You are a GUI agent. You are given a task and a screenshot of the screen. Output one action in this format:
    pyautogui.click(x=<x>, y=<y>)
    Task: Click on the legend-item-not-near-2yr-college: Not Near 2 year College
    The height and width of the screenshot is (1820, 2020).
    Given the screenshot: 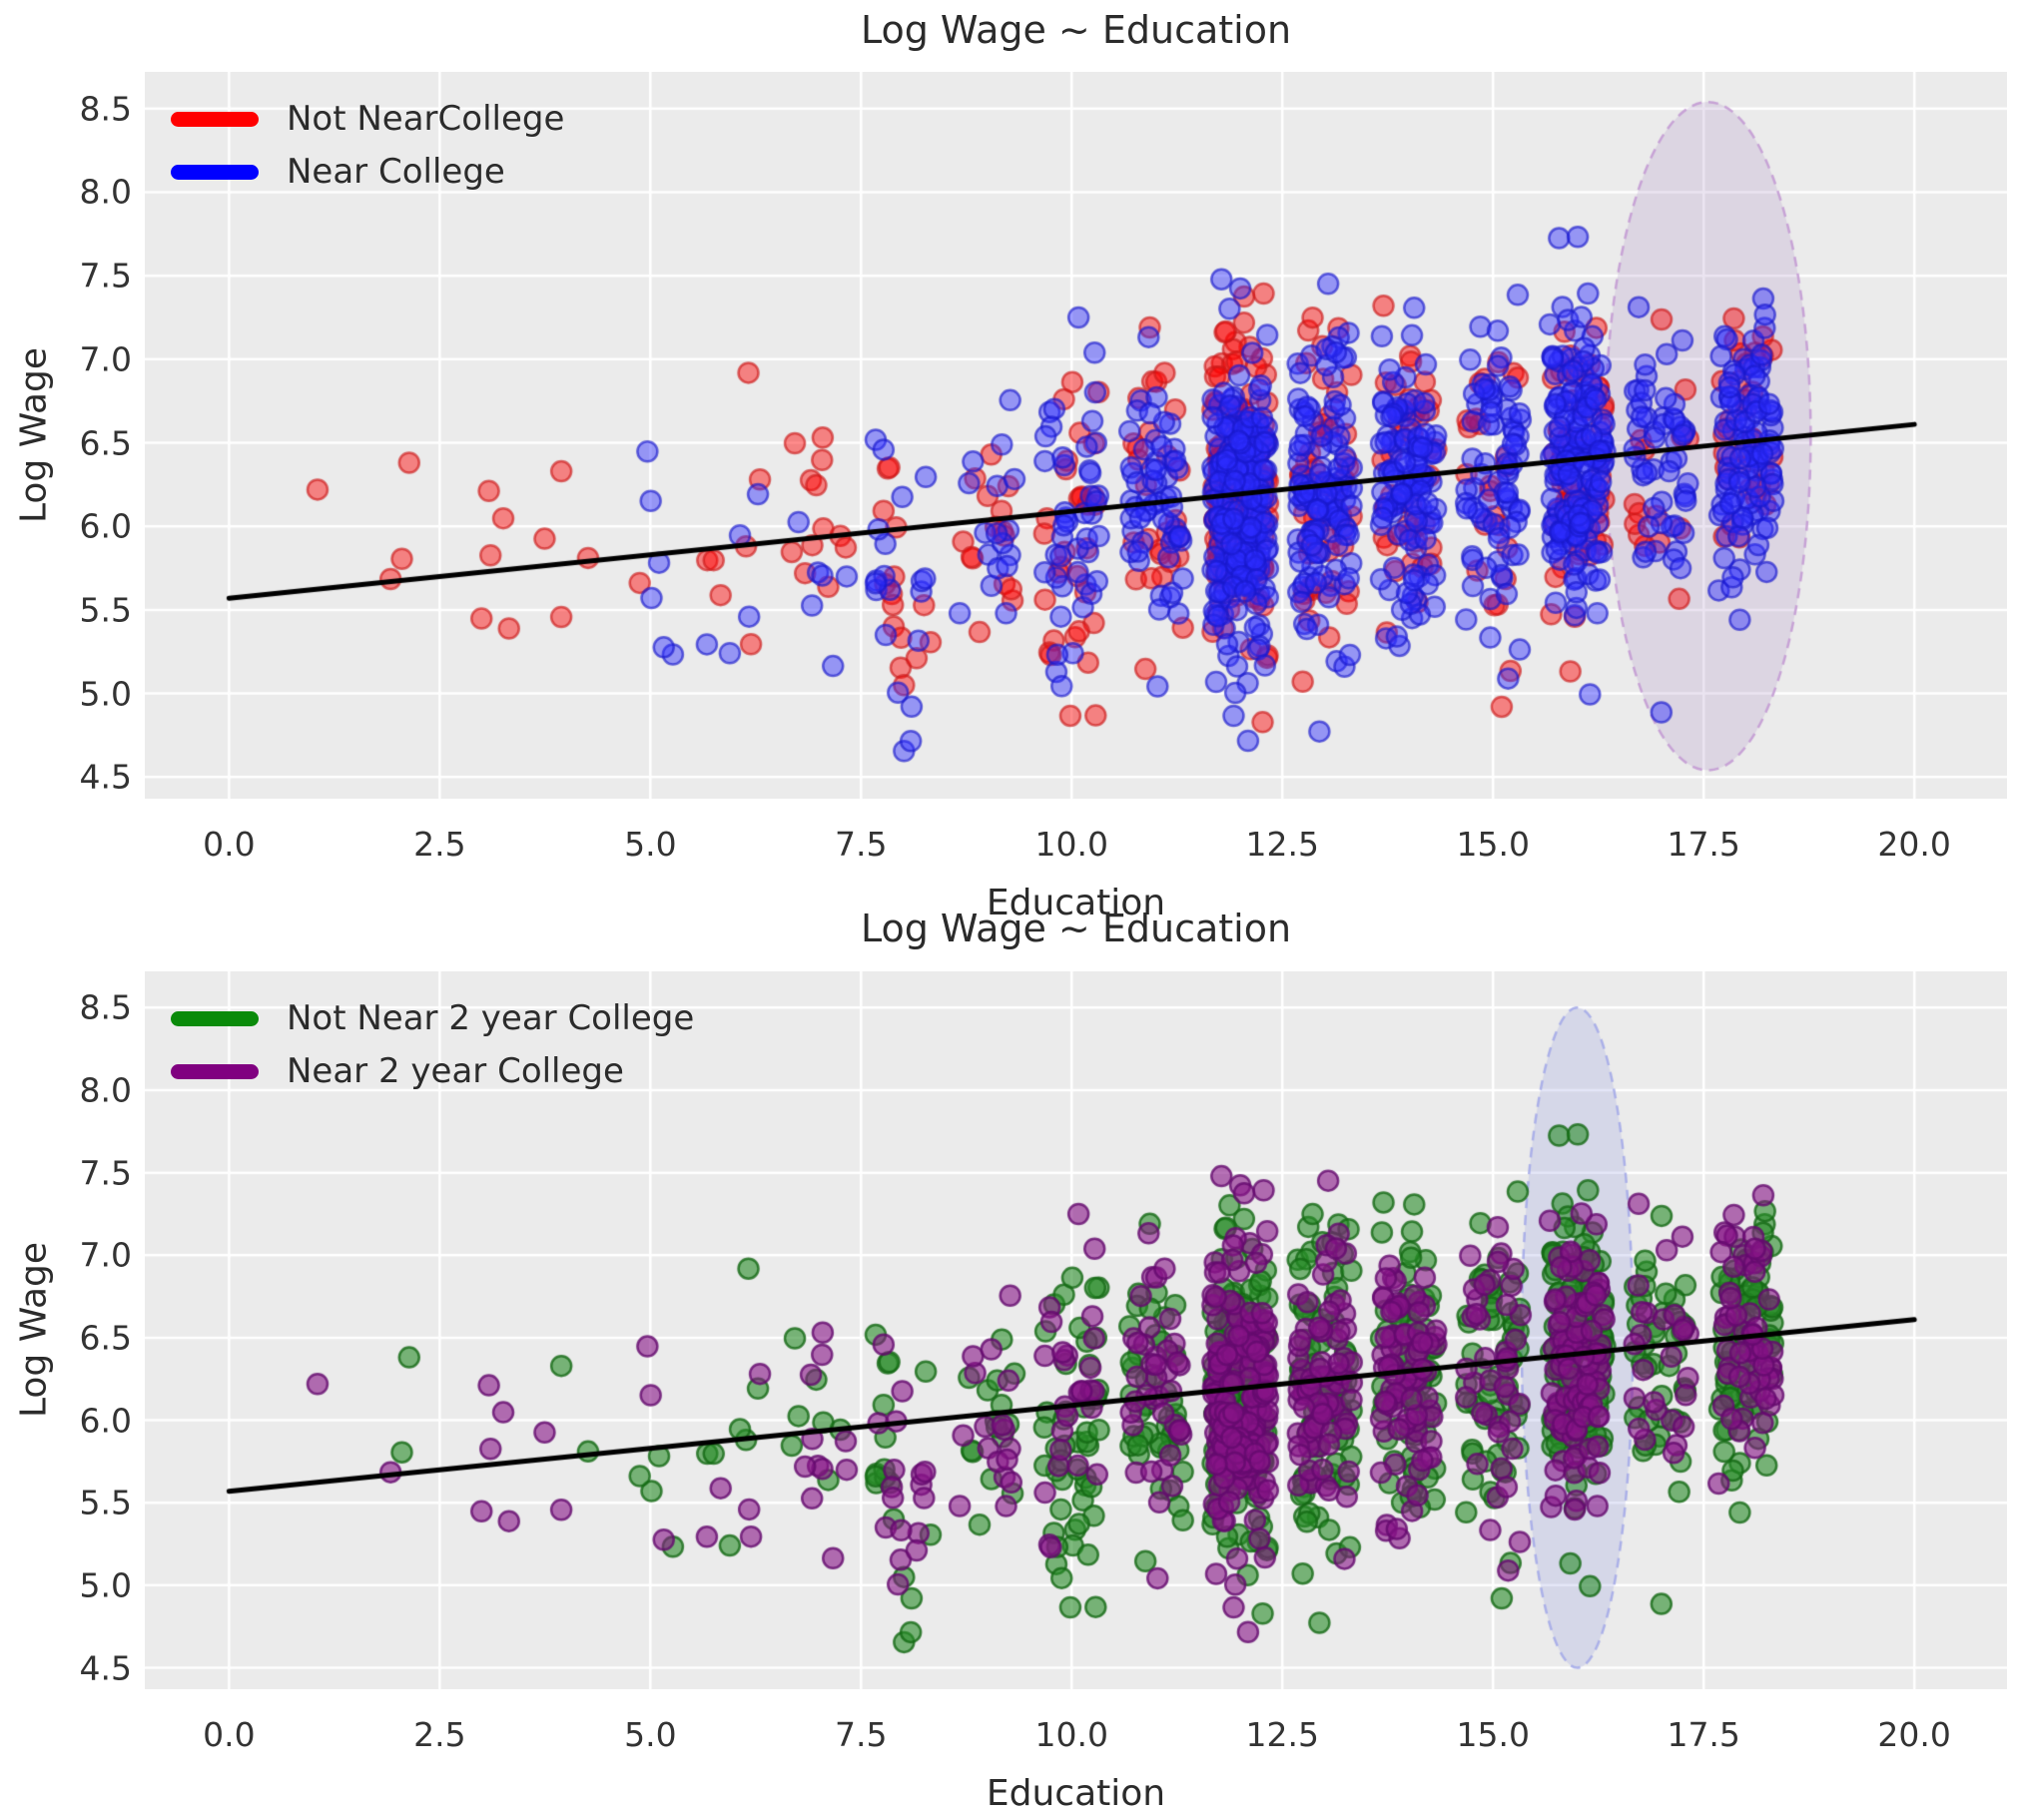 What is the action you would take?
    pyautogui.click(x=432, y=1018)
    